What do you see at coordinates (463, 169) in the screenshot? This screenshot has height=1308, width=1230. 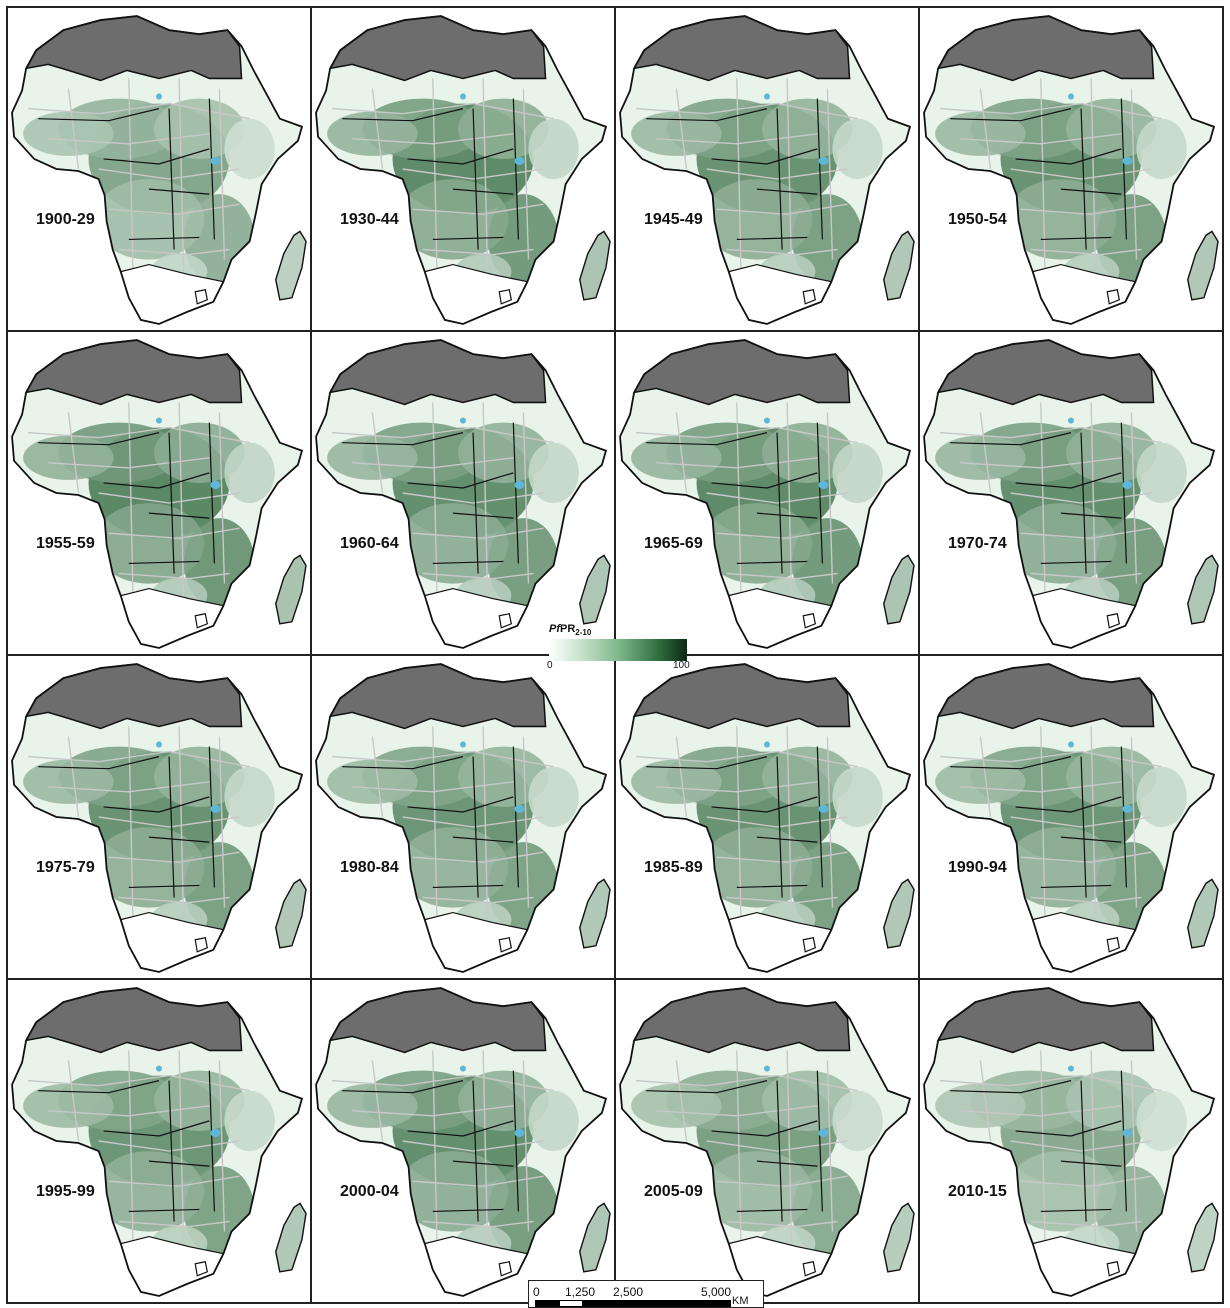 I see `map-panel-1930-44: 1930-44` at bounding box center [463, 169].